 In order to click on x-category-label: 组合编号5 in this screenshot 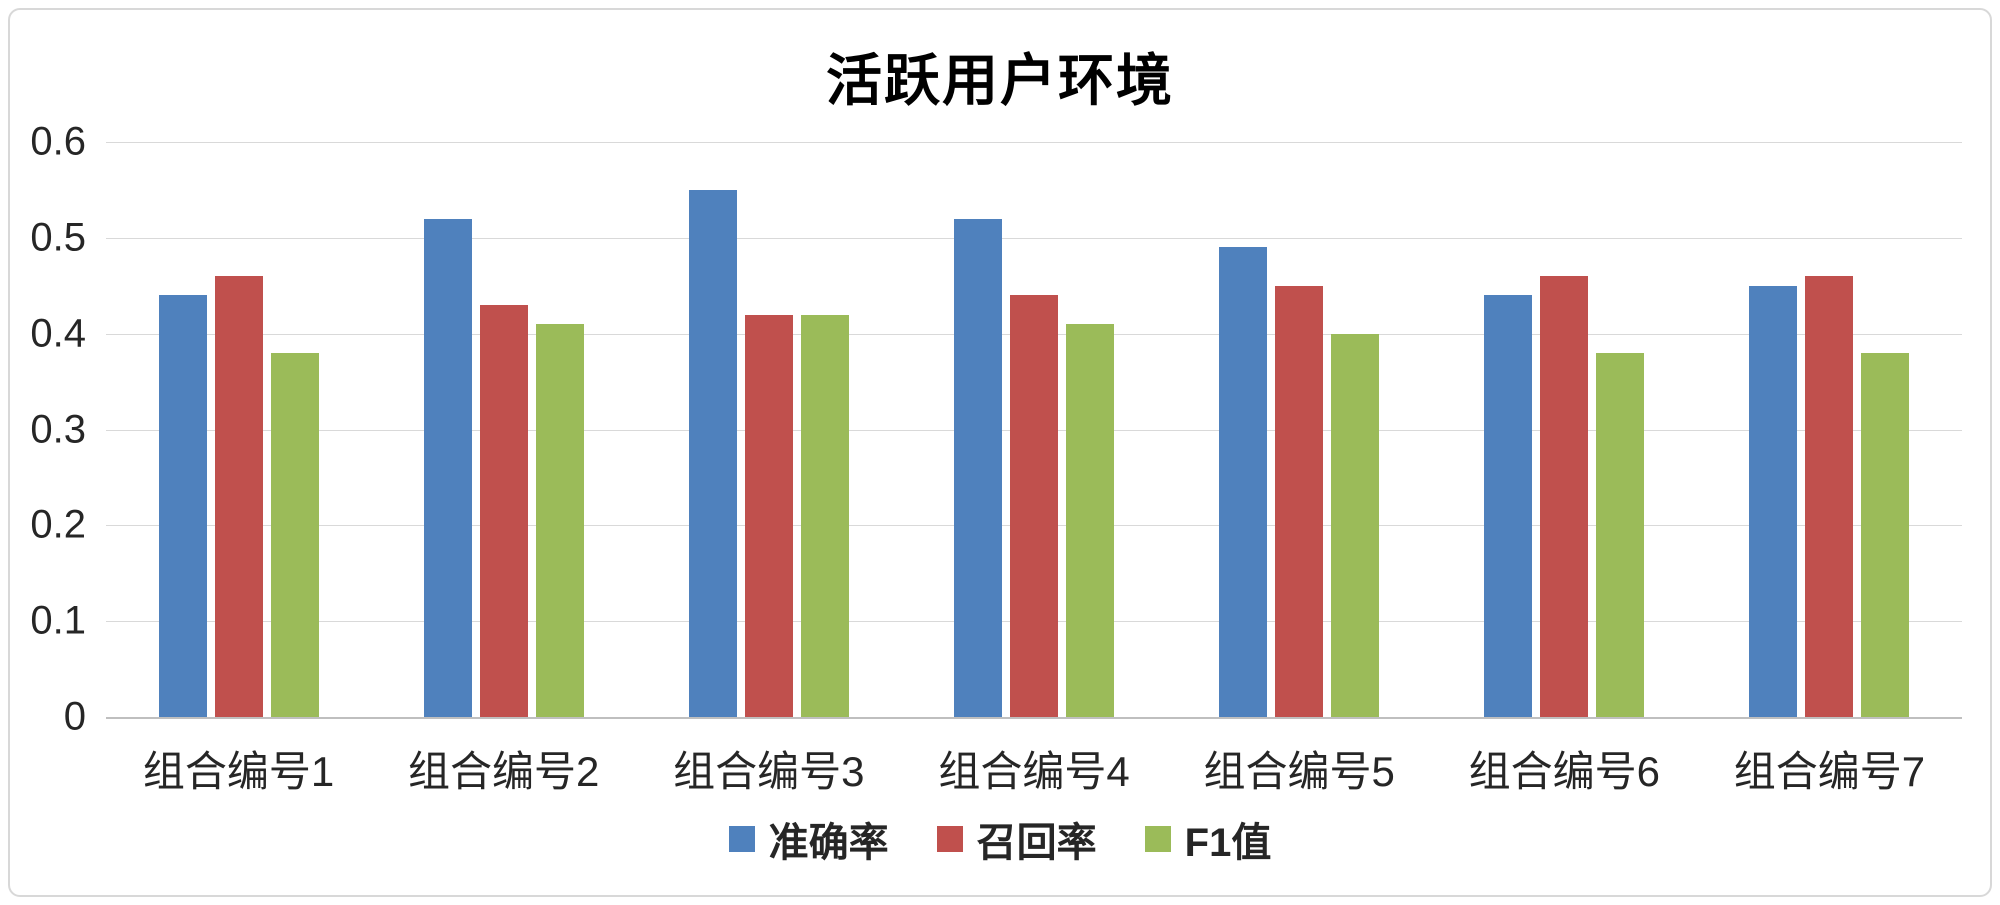, I will do `click(1299, 771)`.